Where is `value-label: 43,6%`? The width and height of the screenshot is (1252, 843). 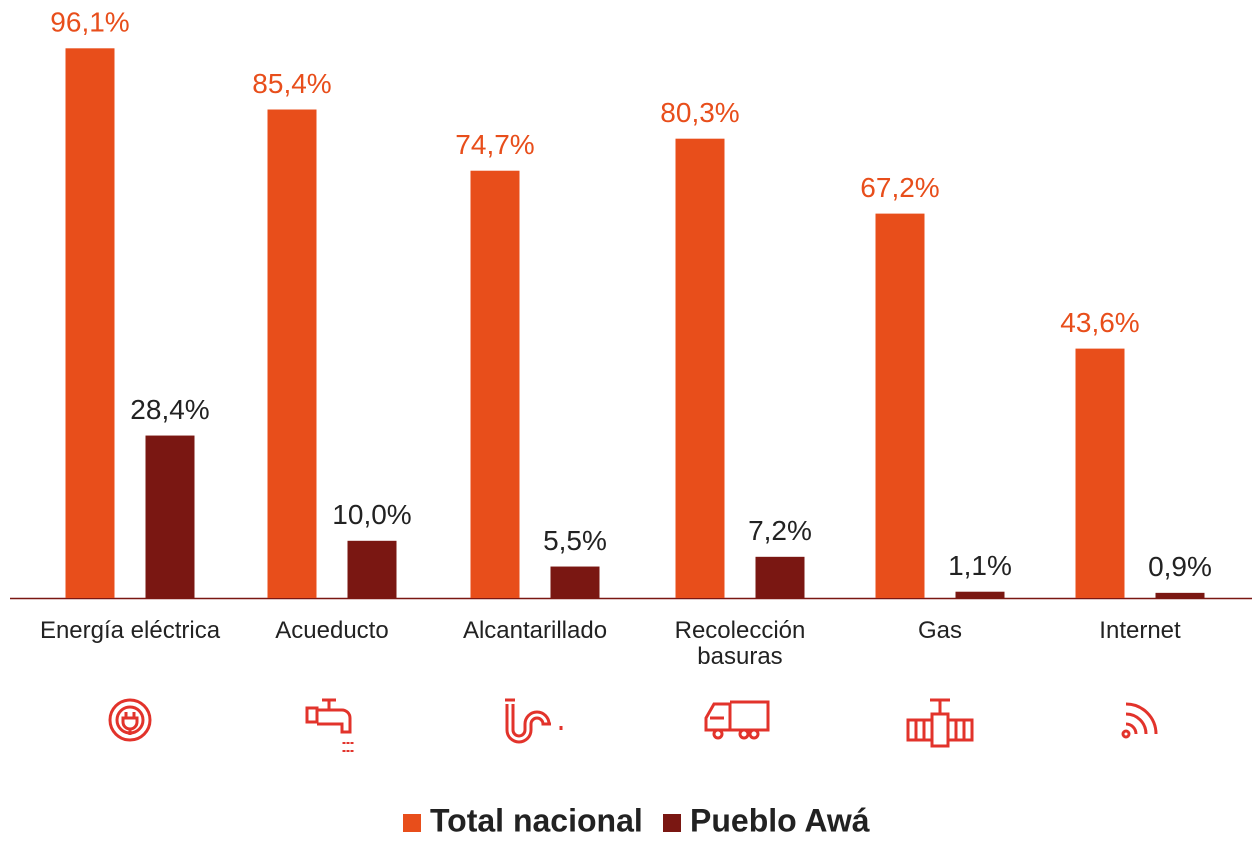
value-label: 43,6% is located at coordinates (1099, 322).